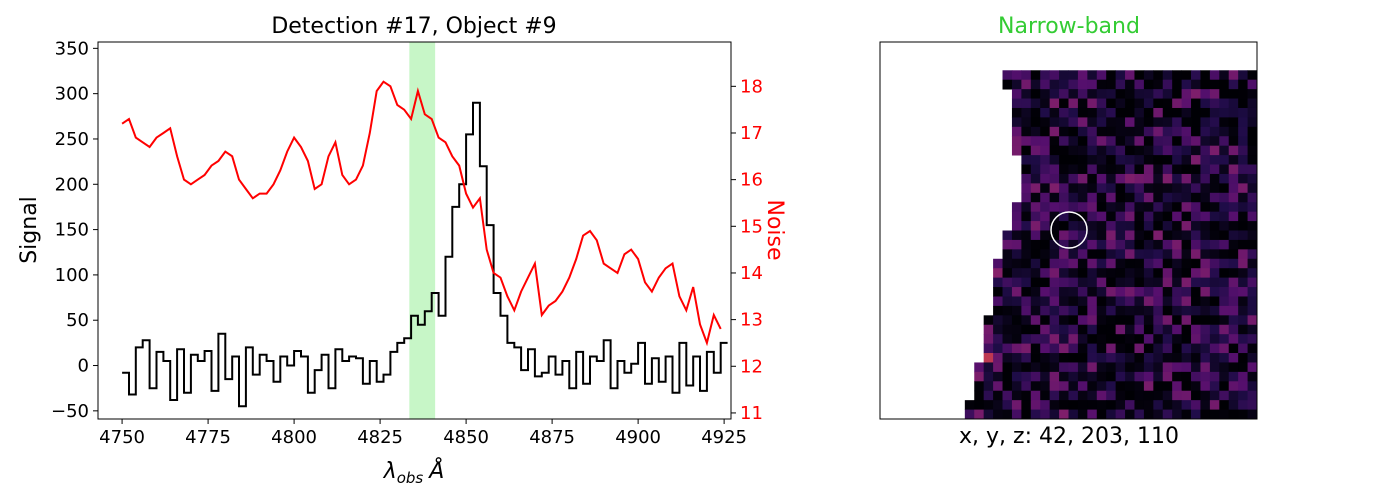 The height and width of the screenshot is (500, 1400). I want to click on y-tick-label: 300, so click(72, 94).